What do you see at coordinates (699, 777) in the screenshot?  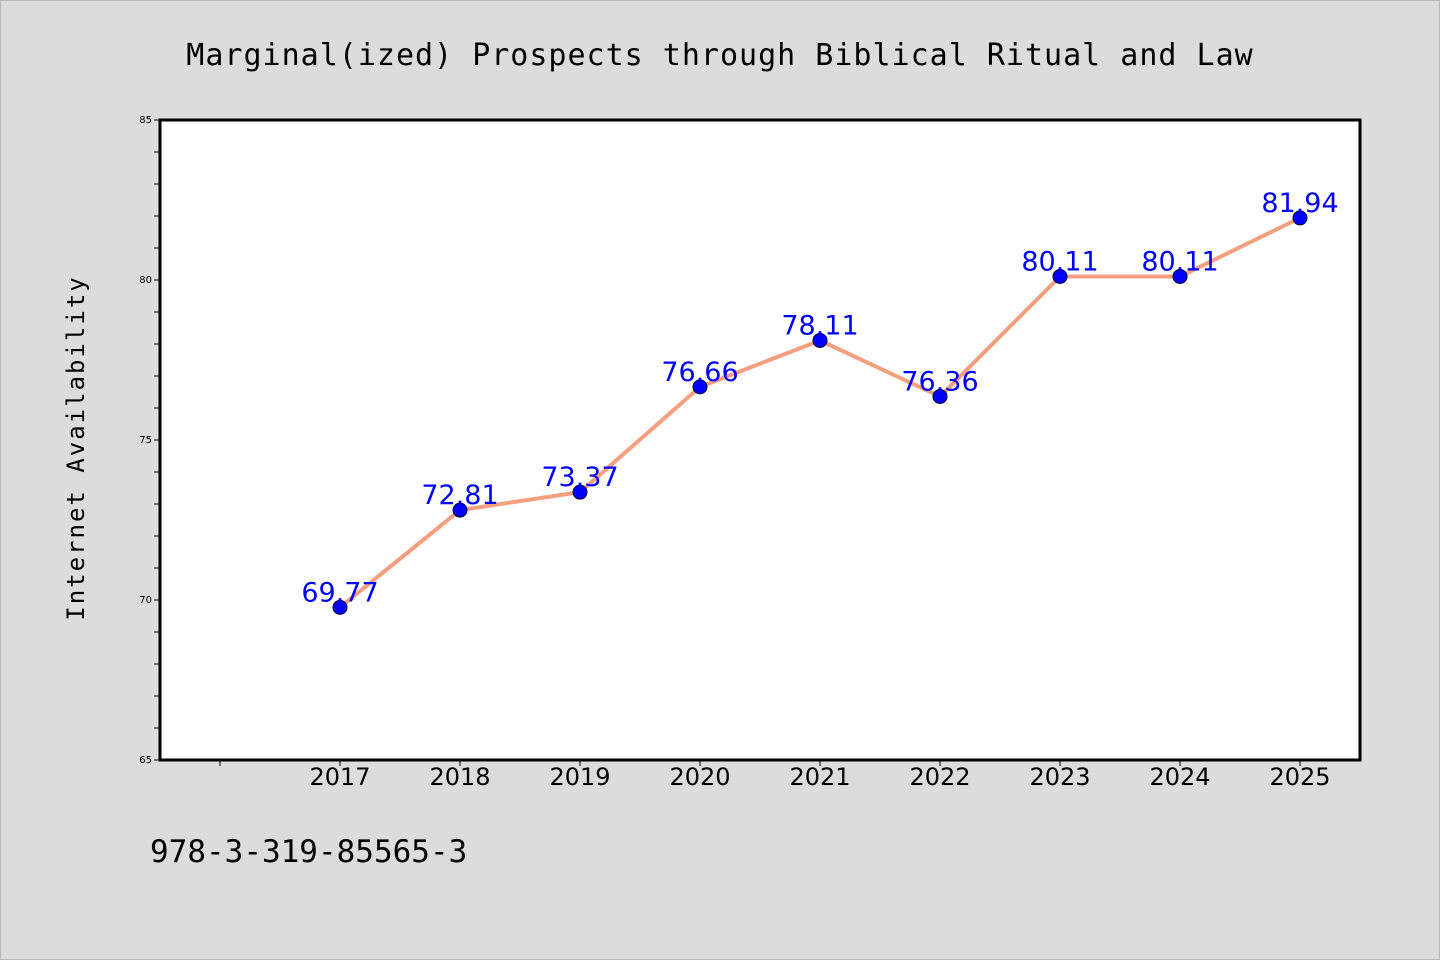 I see `x-tick-label: 2020` at bounding box center [699, 777].